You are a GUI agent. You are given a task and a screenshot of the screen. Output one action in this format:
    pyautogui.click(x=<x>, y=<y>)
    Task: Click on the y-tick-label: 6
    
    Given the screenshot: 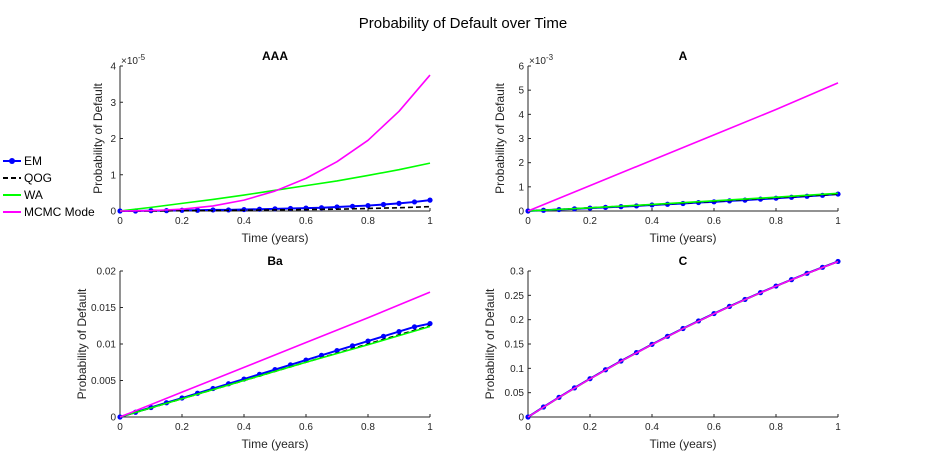 What is the action you would take?
    pyautogui.click(x=521, y=67)
    